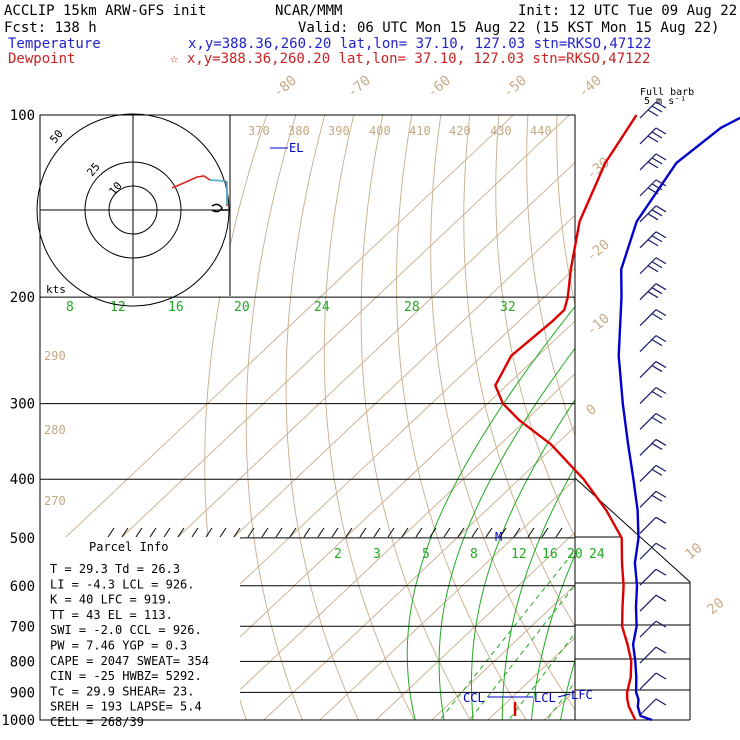 The width and height of the screenshot is (740, 740). I want to click on mixing-ratio-line, so click(644, 635).